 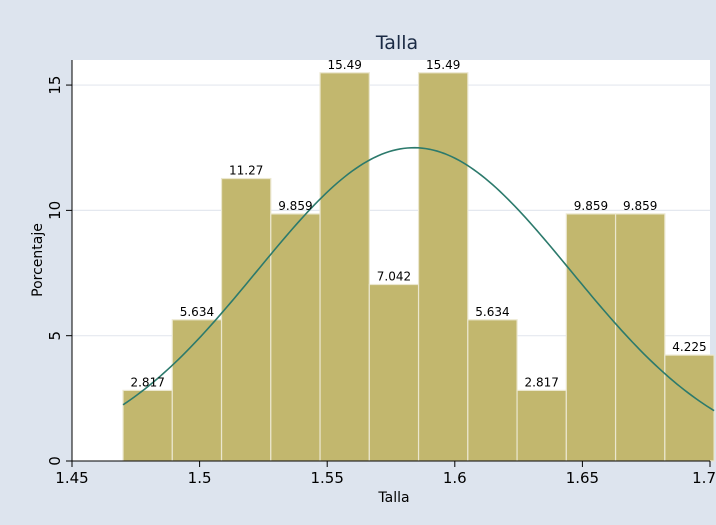 I want to click on x-axis-ticks: 1.45 1.5 1.55 1.6 1.65 1.7, so click(x=385, y=474).